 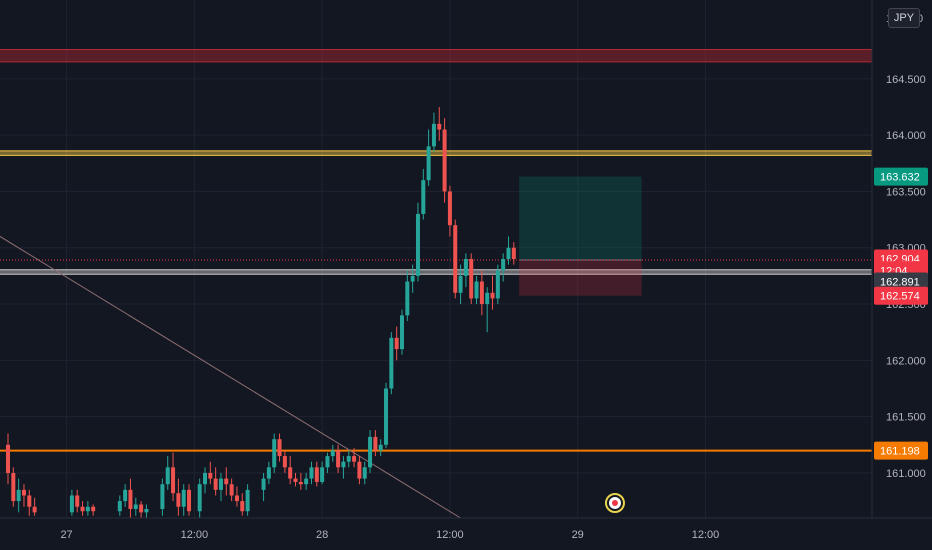 What do you see at coordinates (389, 535) in the screenshot?
I see `time-axis: 27 12:00 28 12:00 29 12:00` at bounding box center [389, 535].